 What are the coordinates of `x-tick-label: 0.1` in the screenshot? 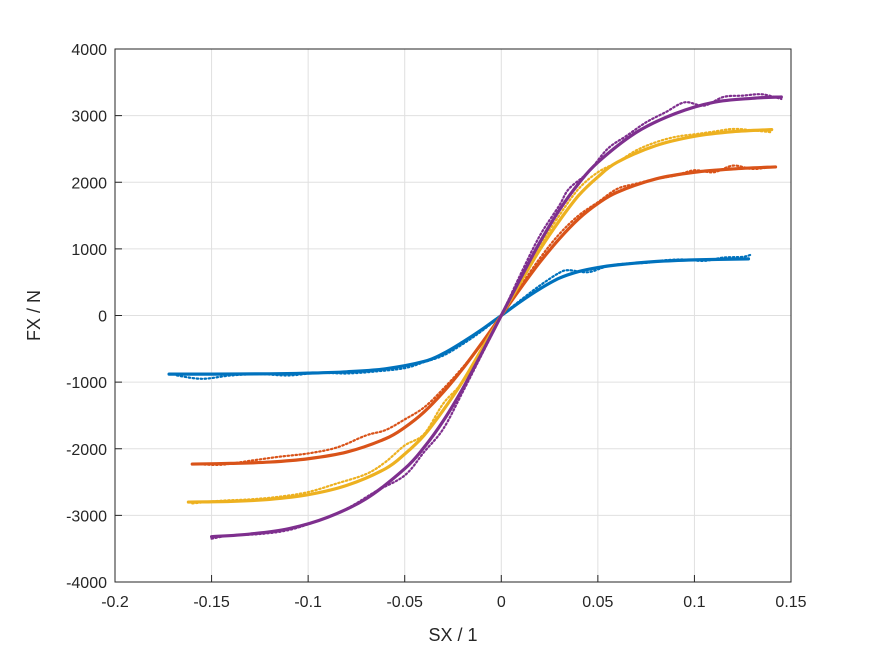 It's located at (694, 602).